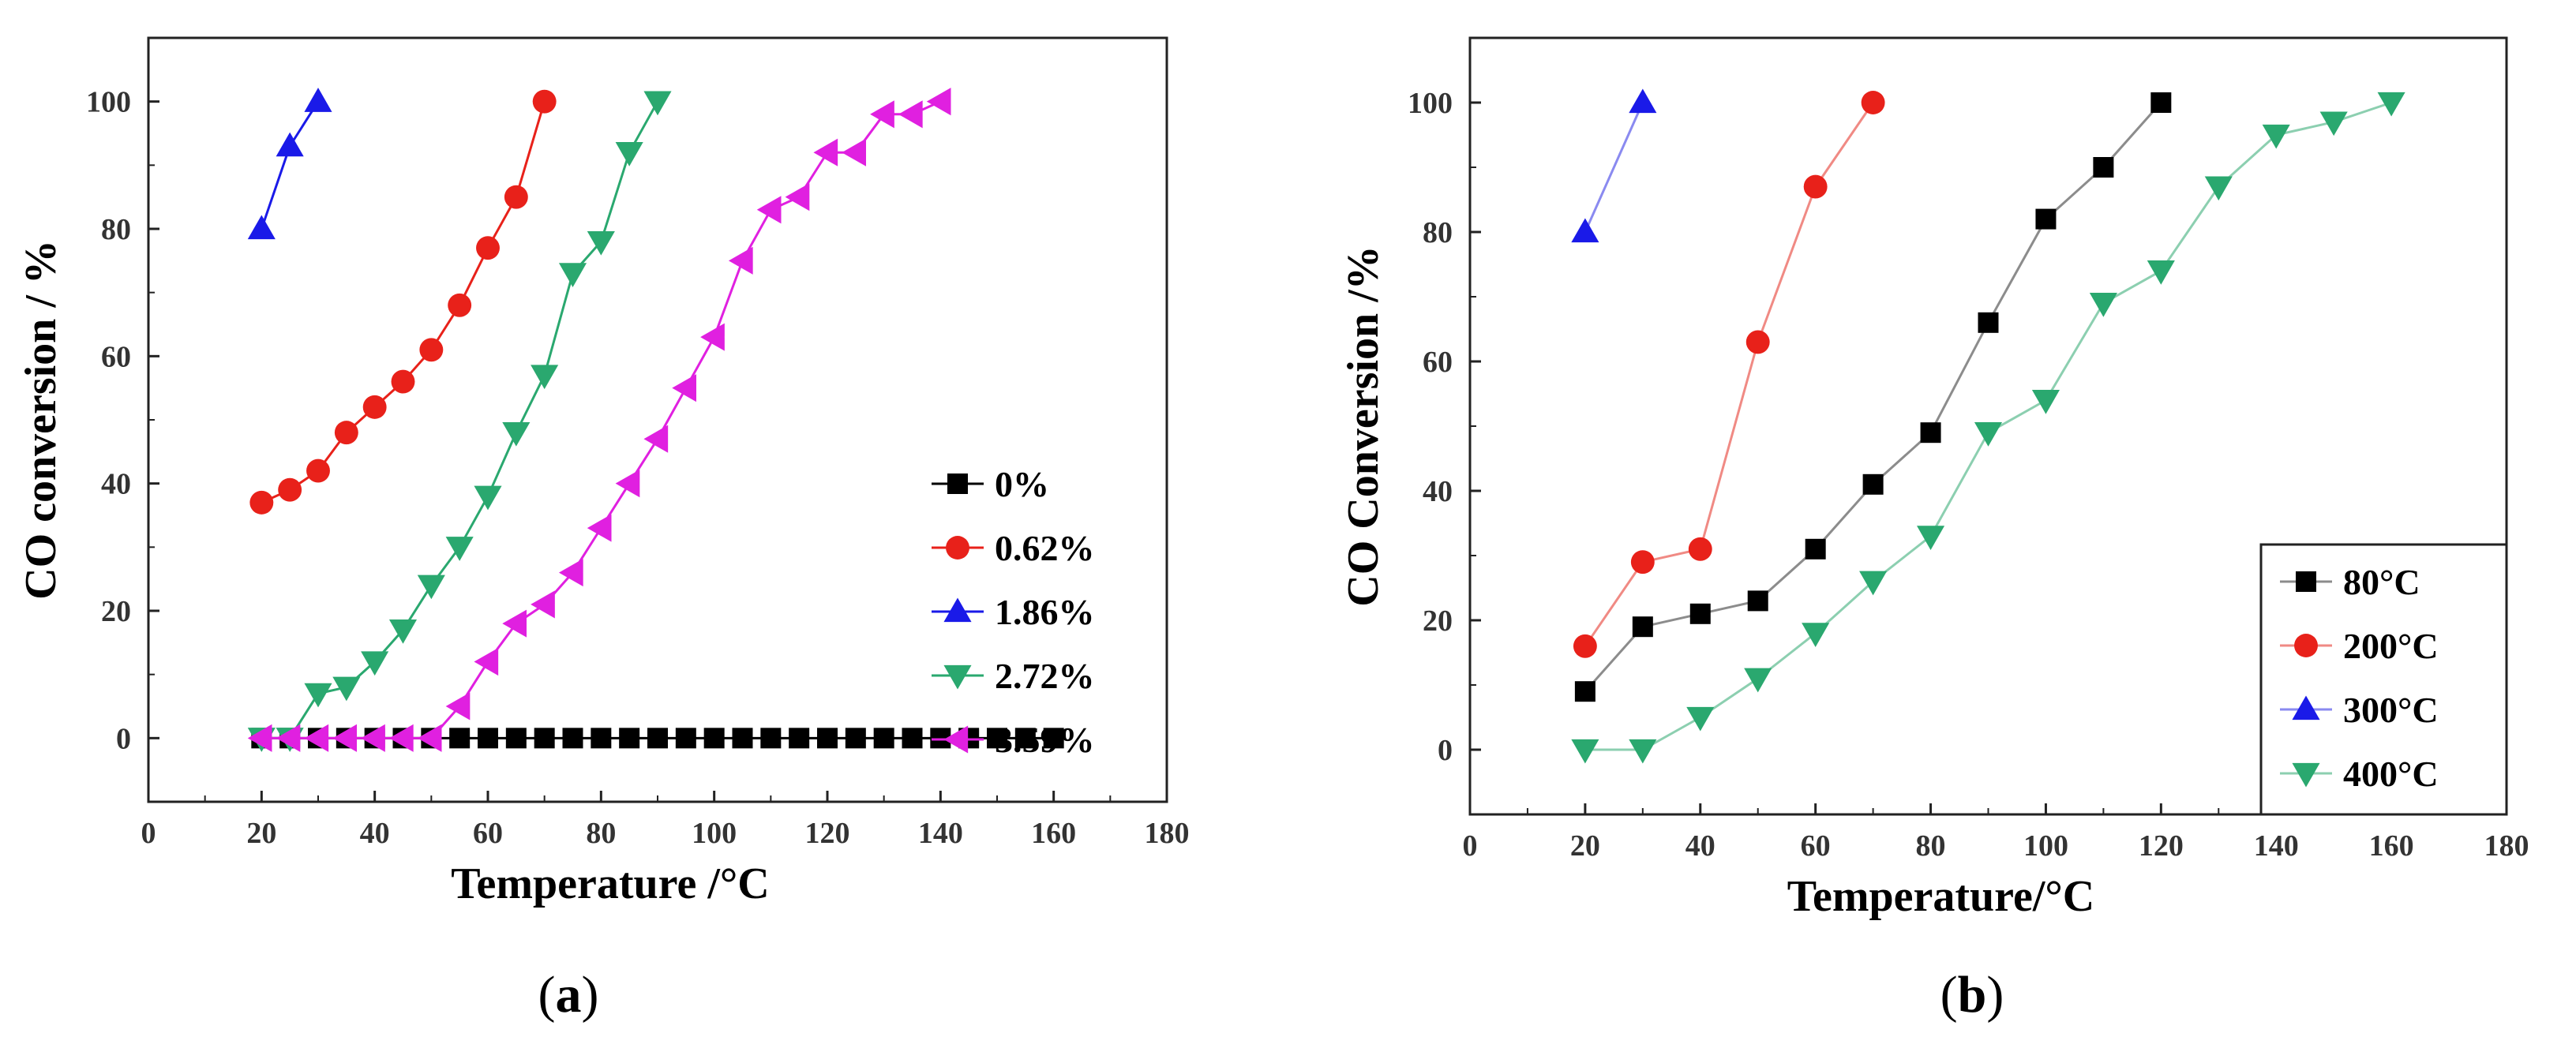  I want to click on x-tick-label: 100, so click(2045, 846).